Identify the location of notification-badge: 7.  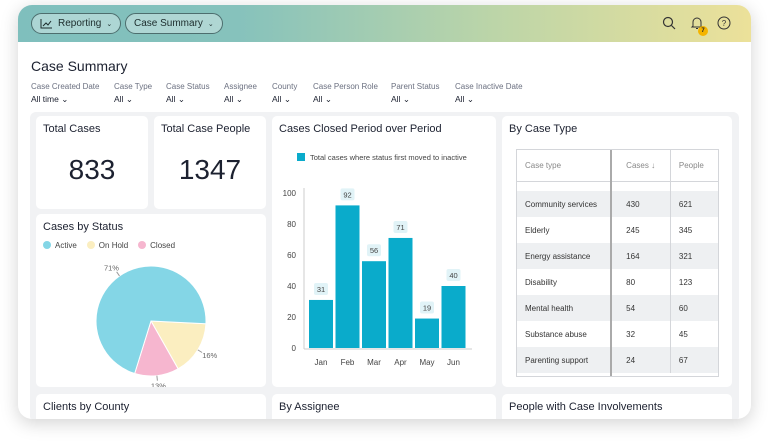
(703, 31).